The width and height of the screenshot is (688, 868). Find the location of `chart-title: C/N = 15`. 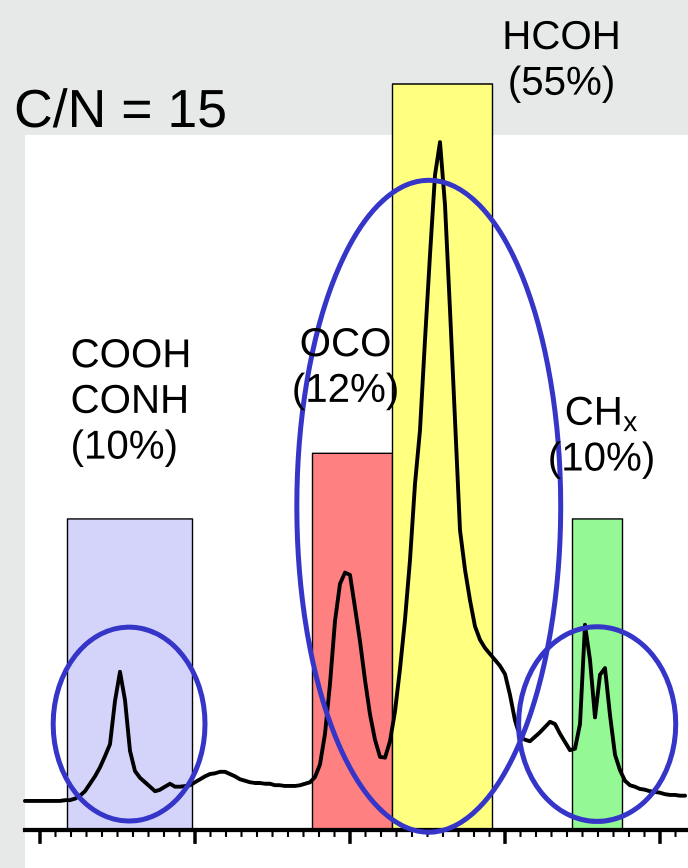

chart-title: C/N = 15 is located at coordinates (120, 108).